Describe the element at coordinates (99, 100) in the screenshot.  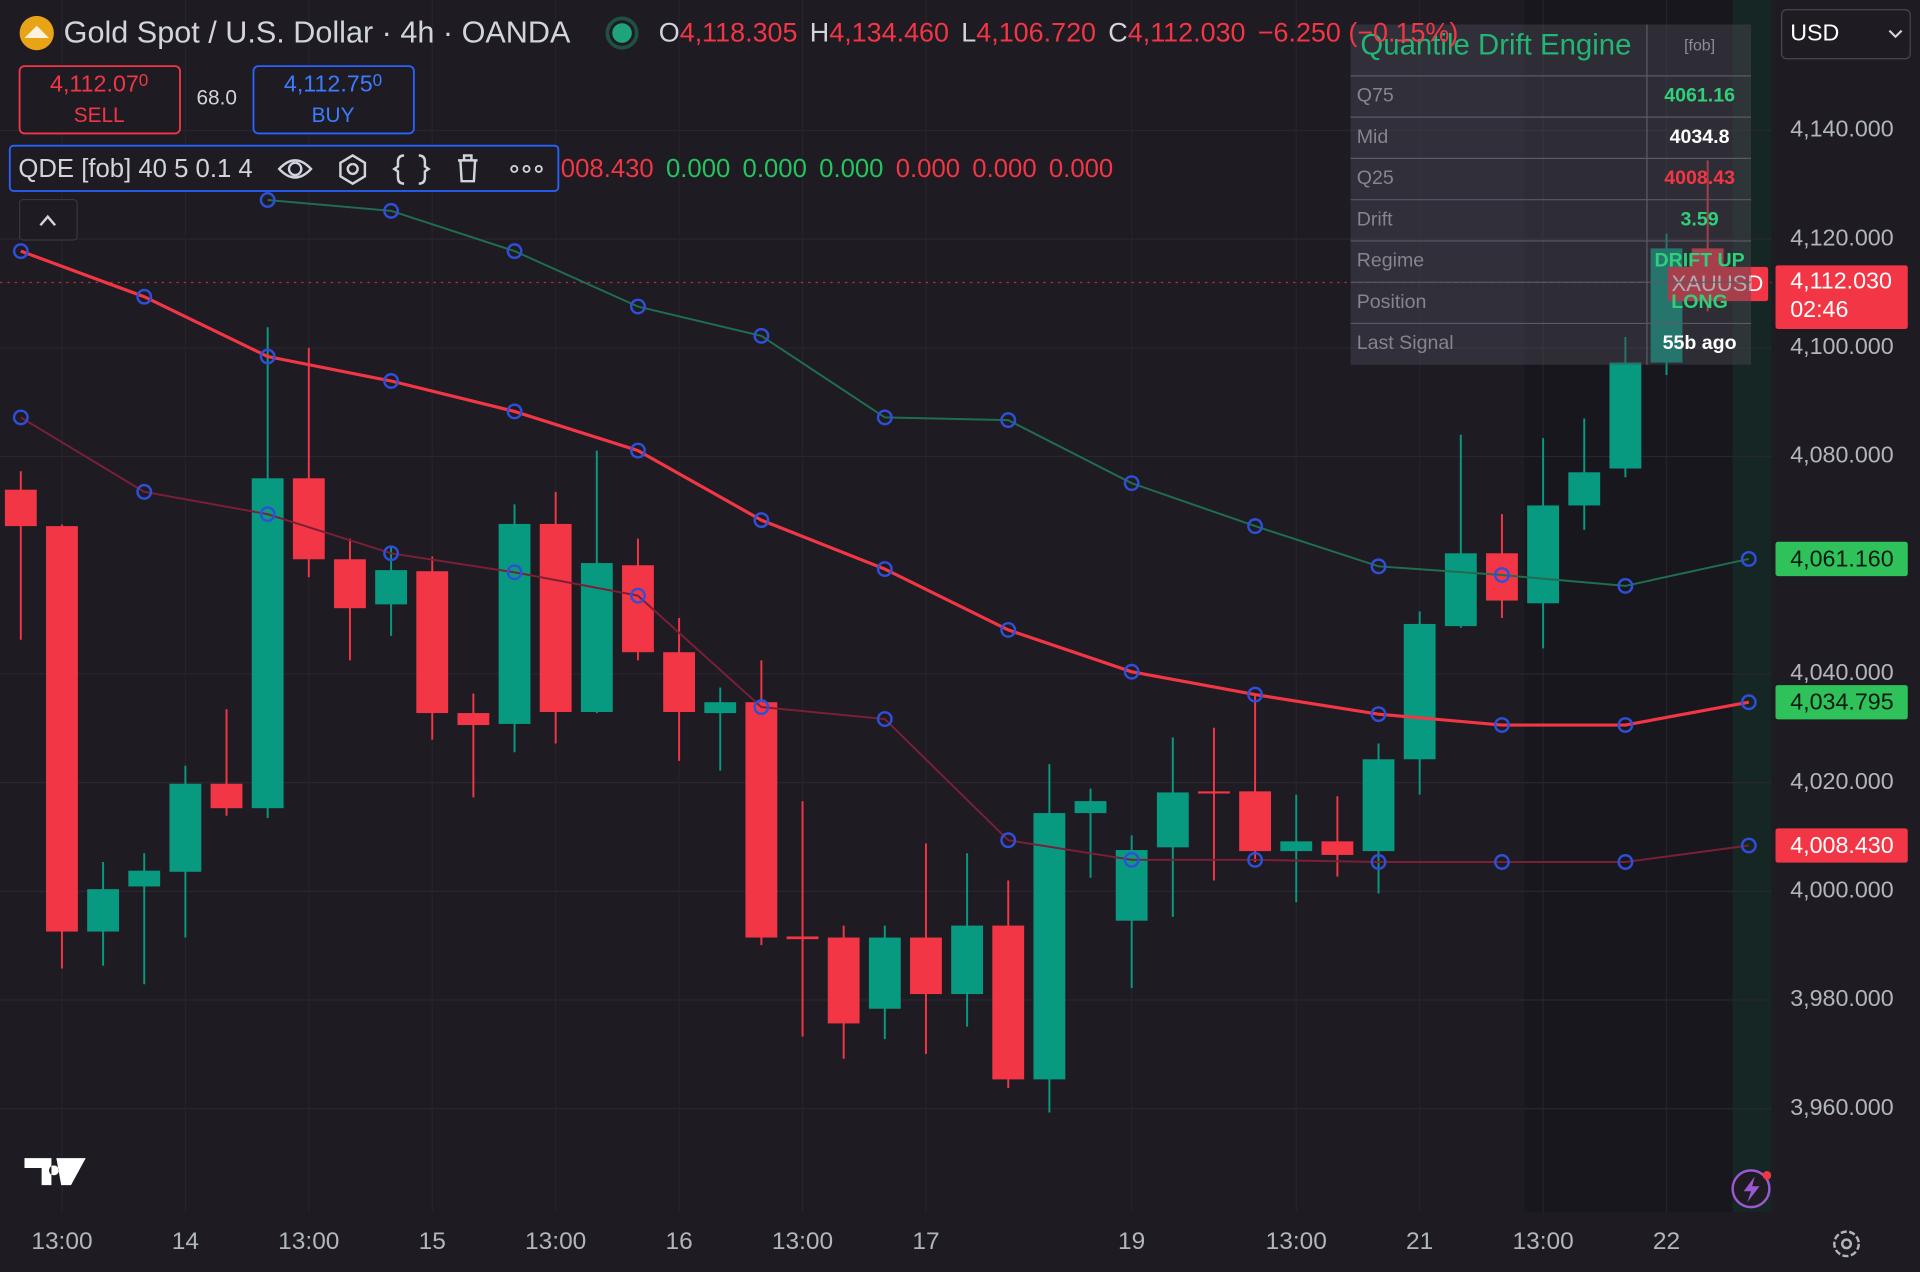
I see `sell-button` at that location.